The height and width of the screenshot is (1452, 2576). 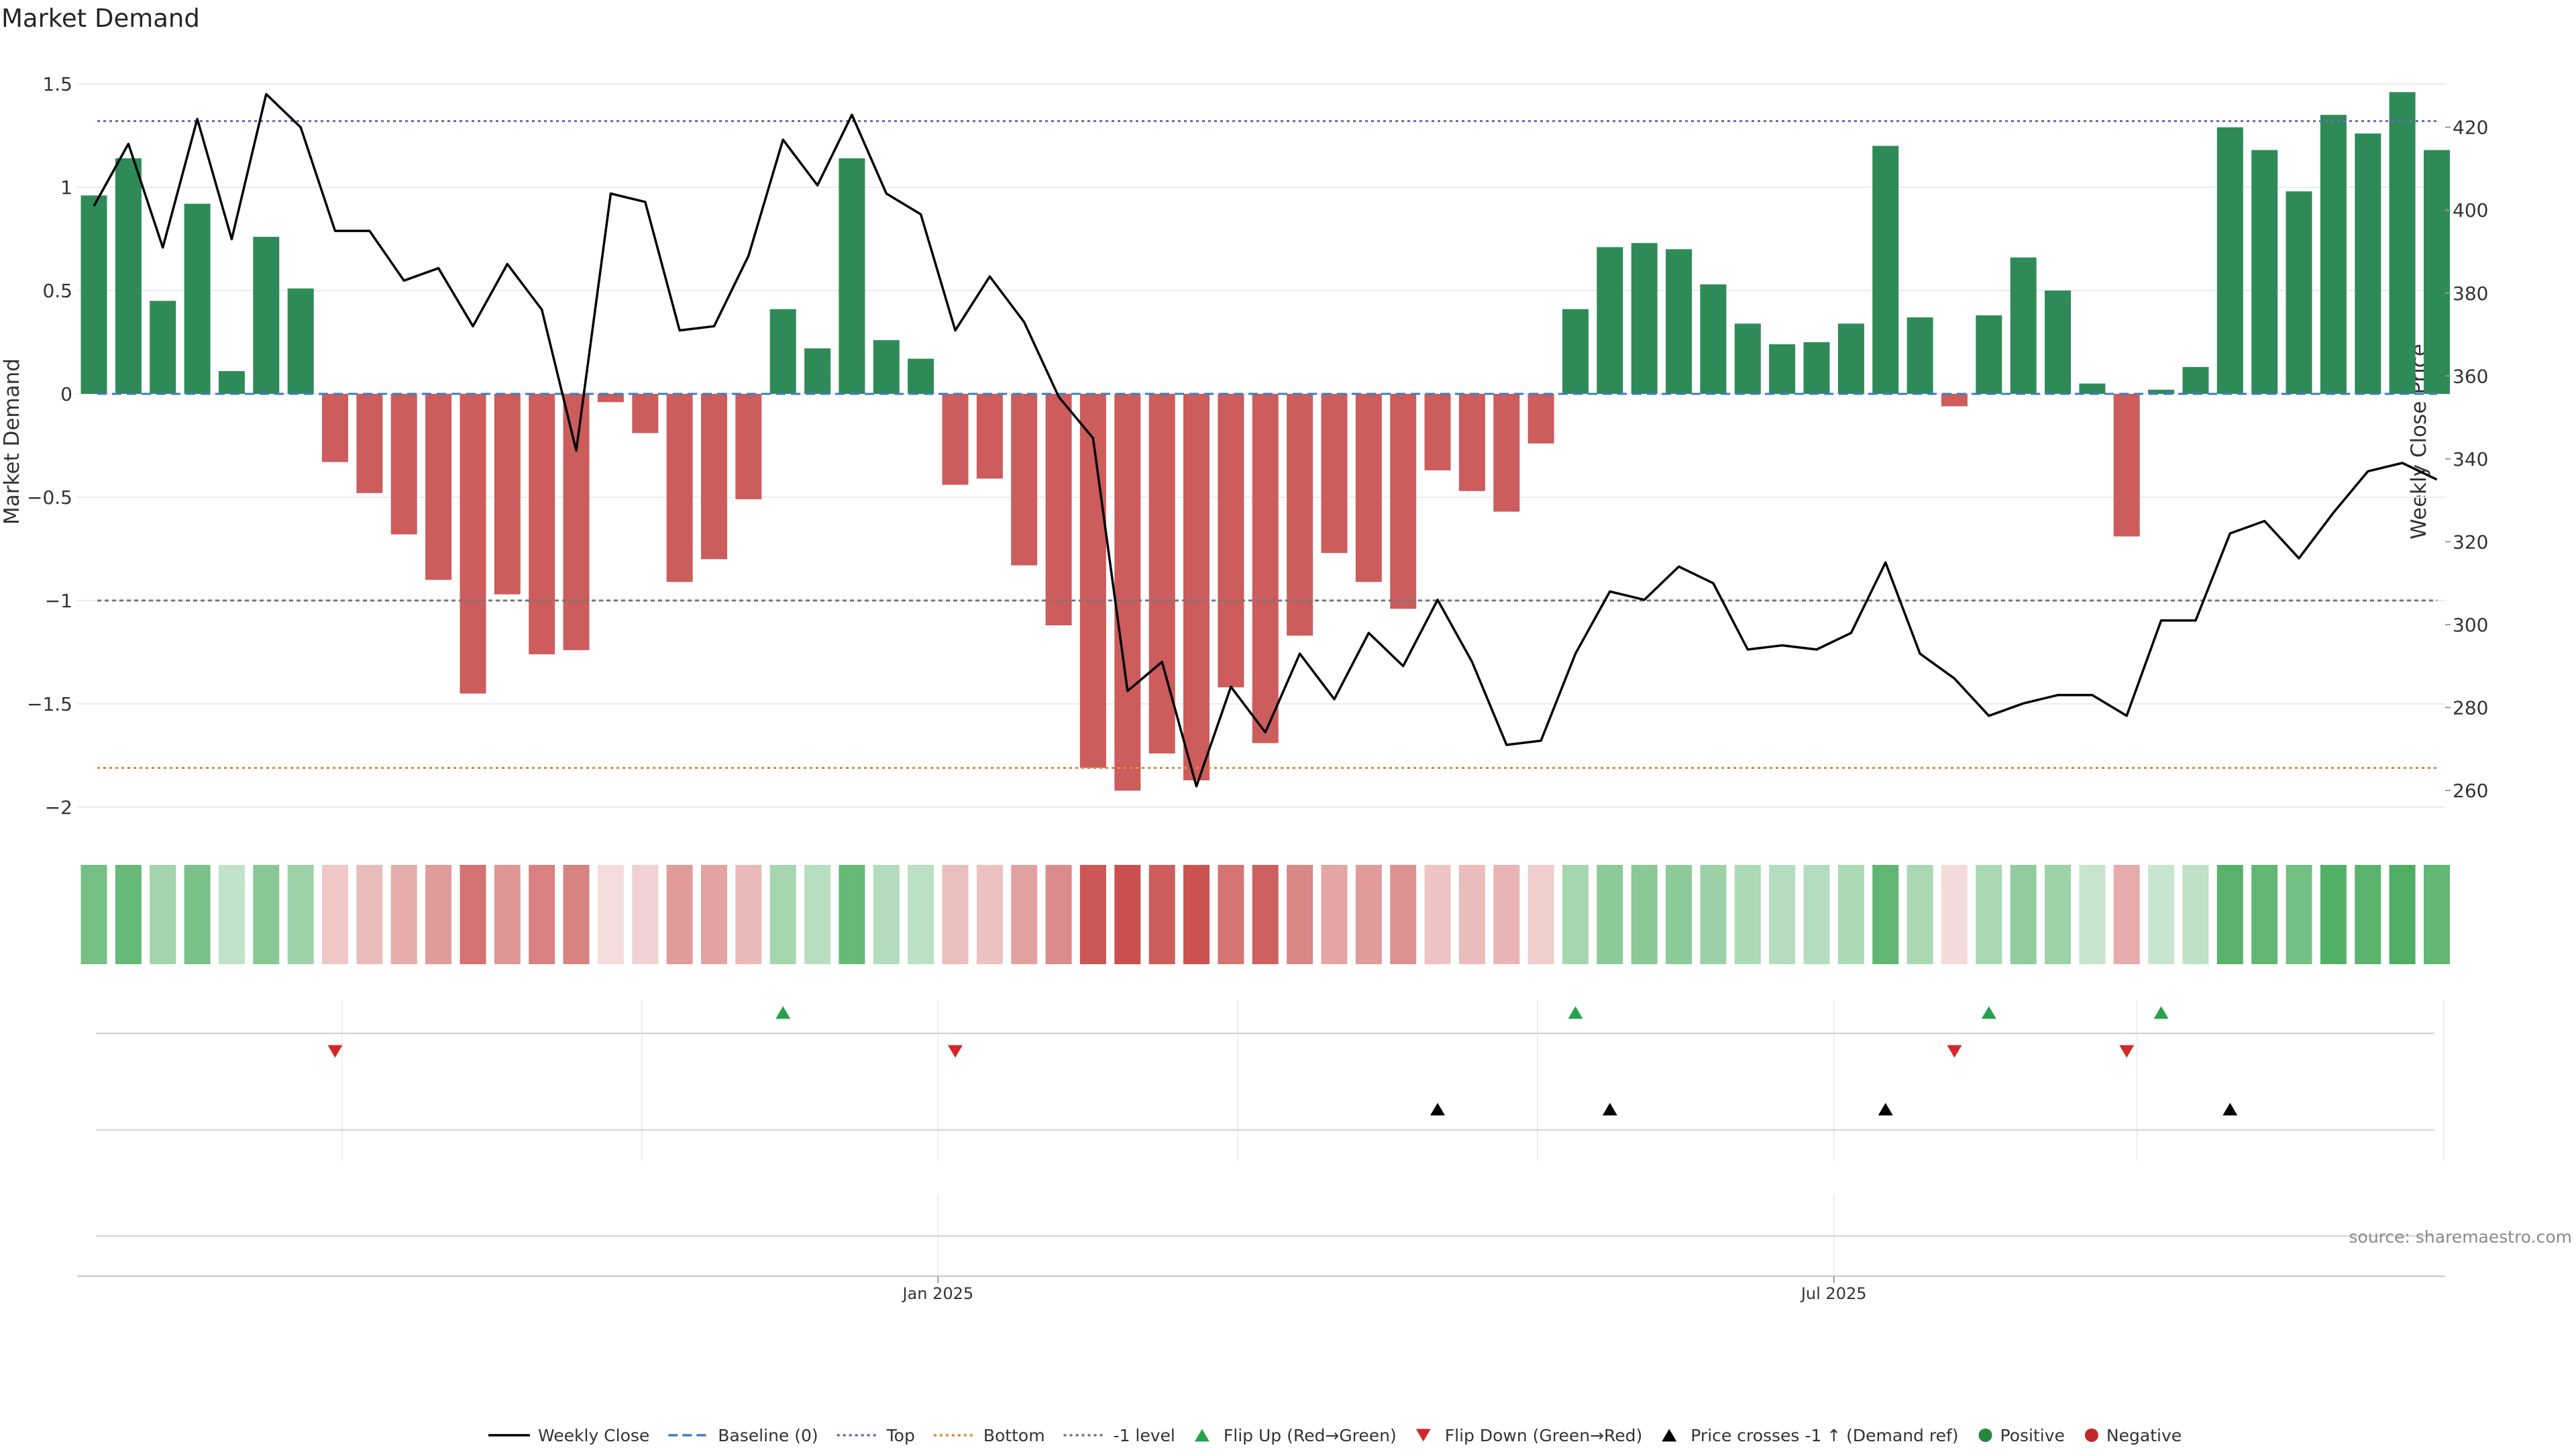 I want to click on chart-title: Market Demand, so click(x=100, y=19).